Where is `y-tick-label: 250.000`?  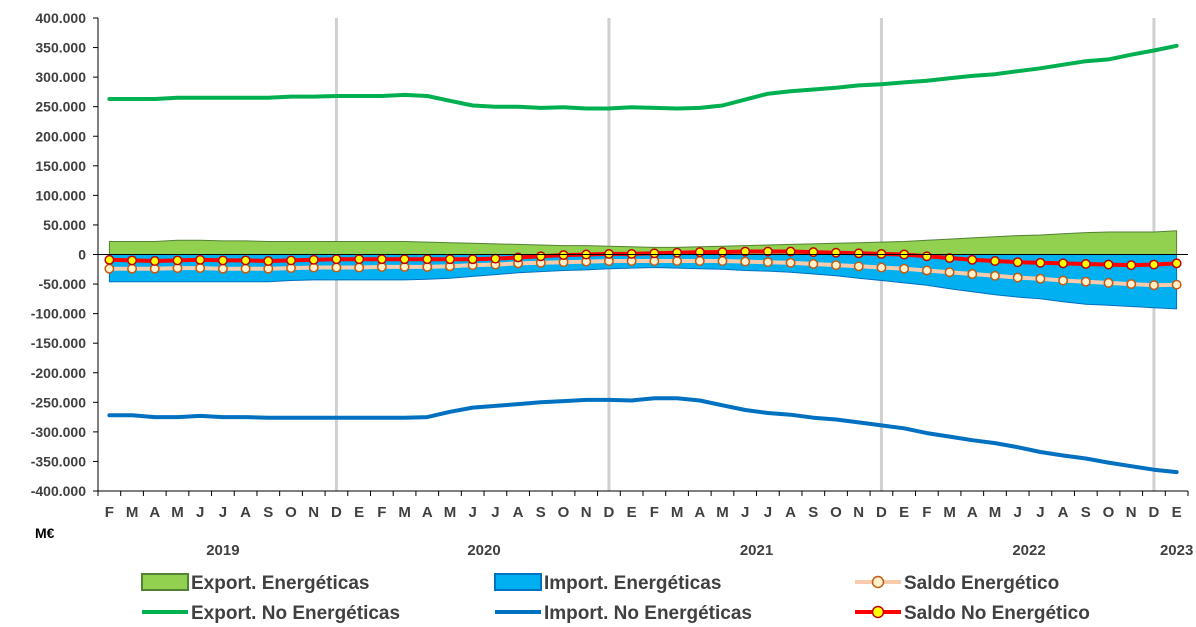
y-tick-label: 250.000 is located at coordinates (60, 107).